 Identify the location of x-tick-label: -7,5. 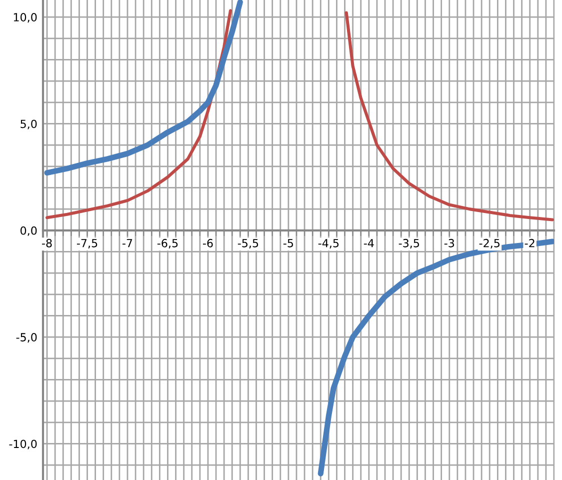
(87, 243).